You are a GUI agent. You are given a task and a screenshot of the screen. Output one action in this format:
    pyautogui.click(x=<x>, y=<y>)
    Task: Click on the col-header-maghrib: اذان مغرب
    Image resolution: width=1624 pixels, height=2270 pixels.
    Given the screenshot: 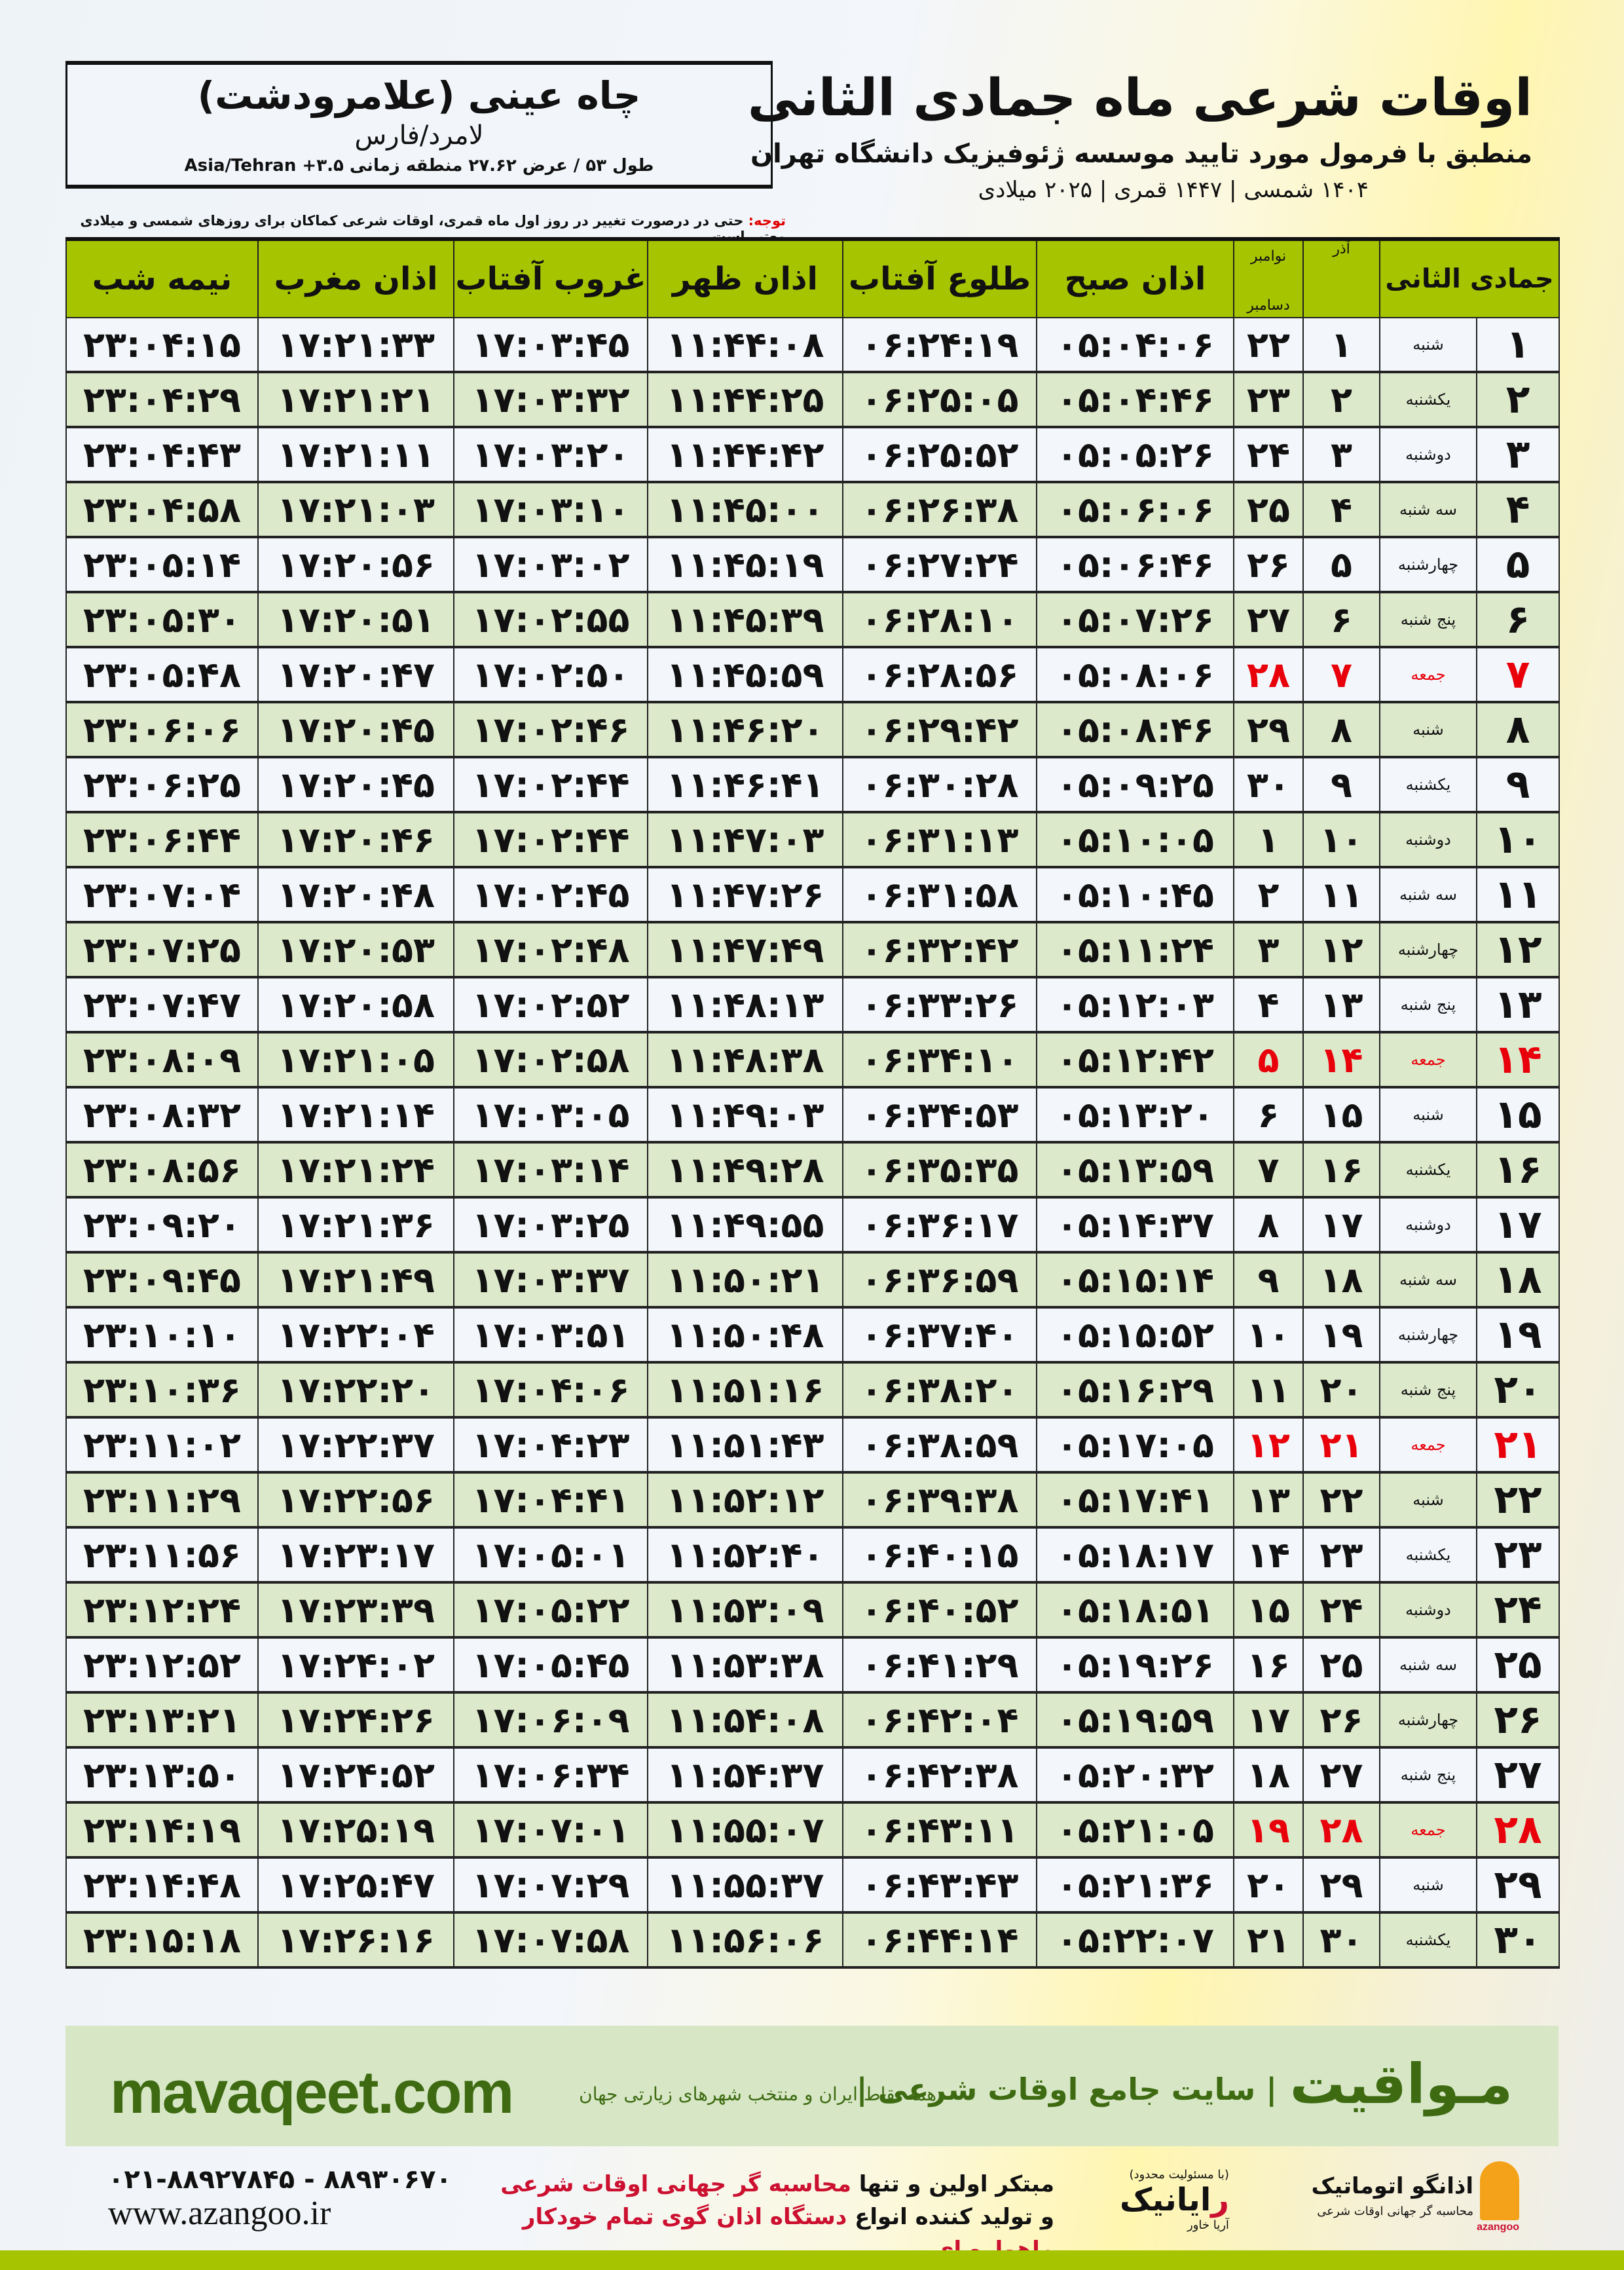 What is the action you would take?
    pyautogui.click(x=355, y=277)
    